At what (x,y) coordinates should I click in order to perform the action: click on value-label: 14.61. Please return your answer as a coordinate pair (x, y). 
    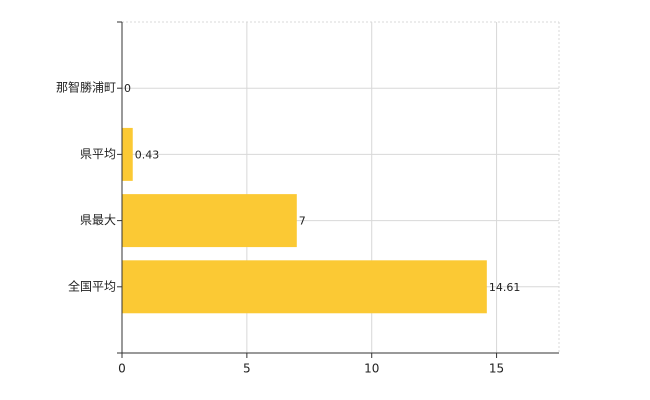
    Looking at the image, I should click on (505, 287).